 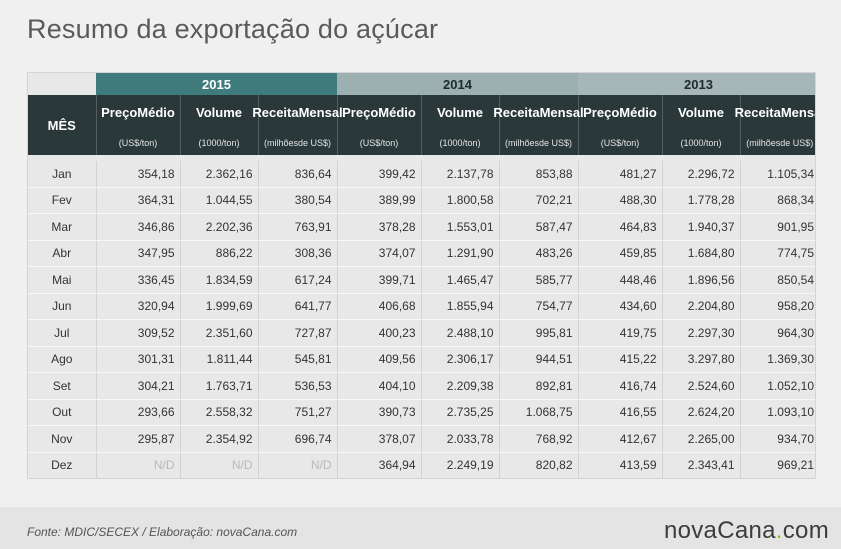 What do you see at coordinates (459, 306) in the screenshot?
I see `value-cell: 1.855,94` at bounding box center [459, 306].